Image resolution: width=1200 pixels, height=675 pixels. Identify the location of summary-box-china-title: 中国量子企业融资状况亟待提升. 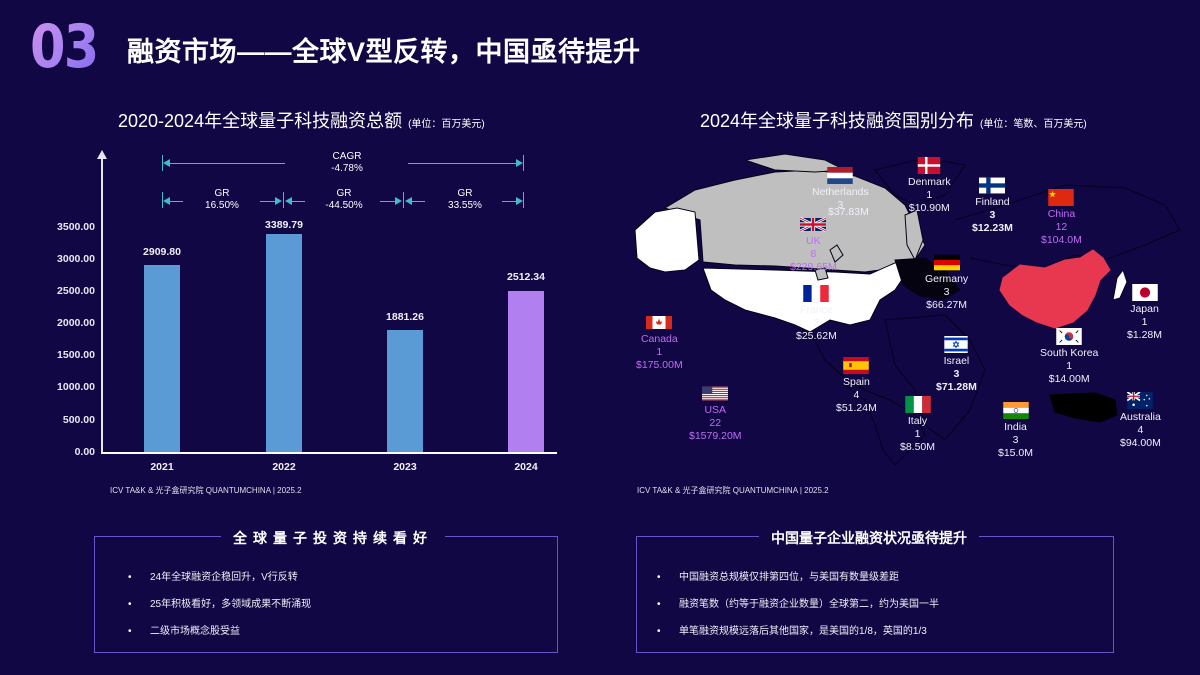
(869, 538).